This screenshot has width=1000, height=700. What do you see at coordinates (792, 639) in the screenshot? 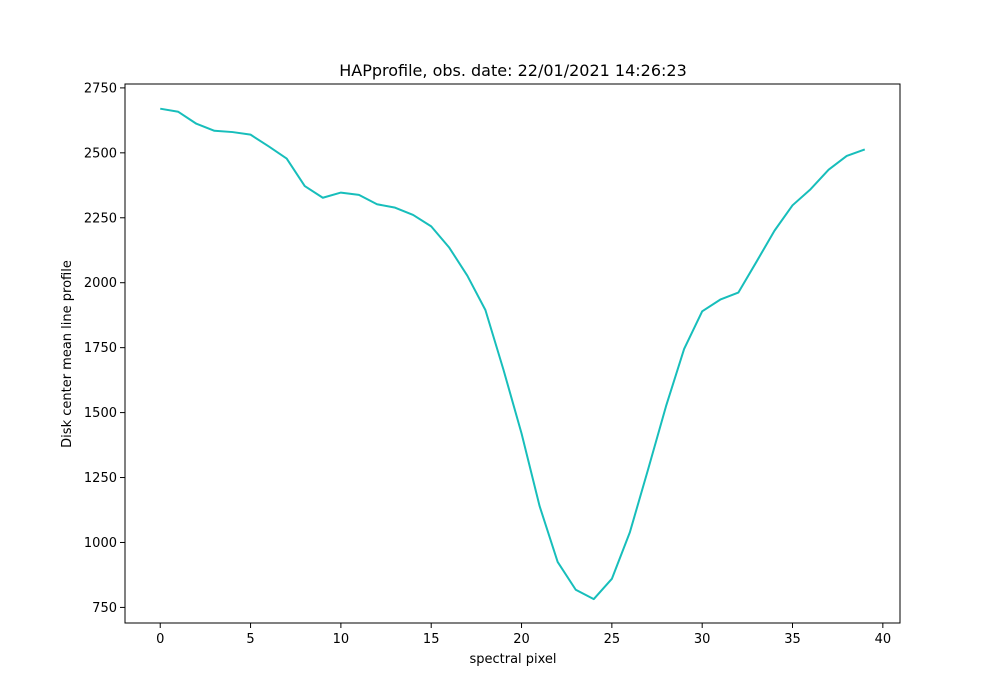
I see `x-tick-label-35: 35` at bounding box center [792, 639].